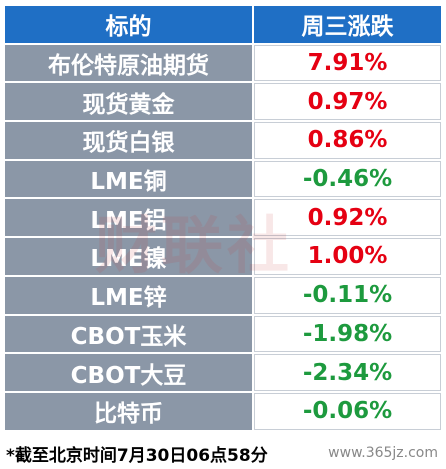  I want to click on asset-cell: LME铜, so click(129, 179).